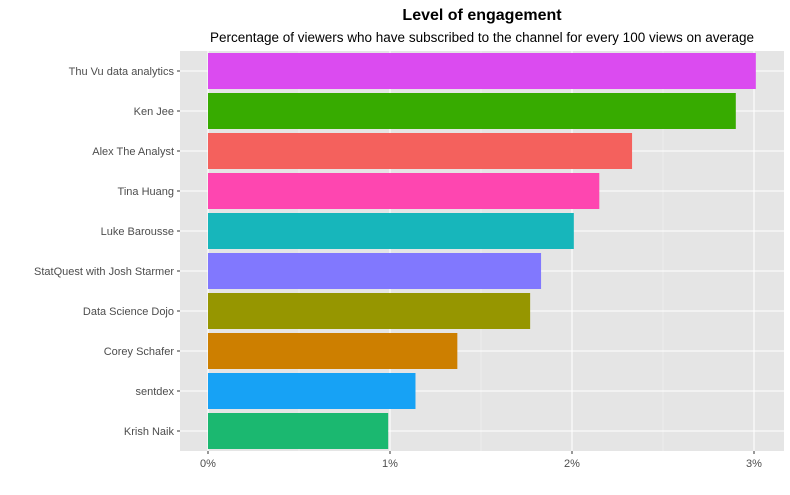 The height and width of the screenshot is (495, 790). I want to click on x-tick-label: 1%, so click(390, 464).